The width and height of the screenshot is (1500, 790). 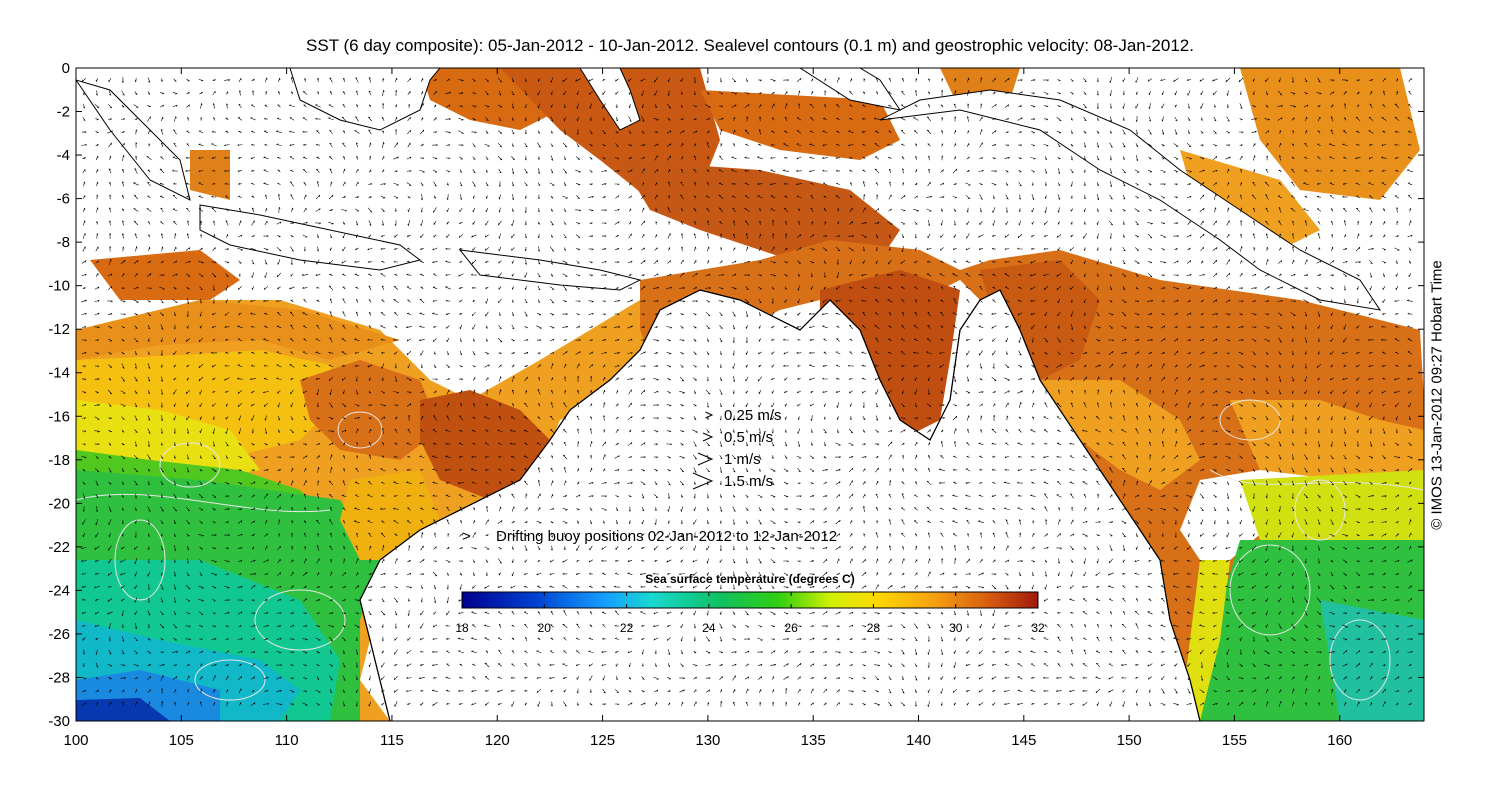 I want to click on colorbar-tick-label: 22, so click(x=627, y=628).